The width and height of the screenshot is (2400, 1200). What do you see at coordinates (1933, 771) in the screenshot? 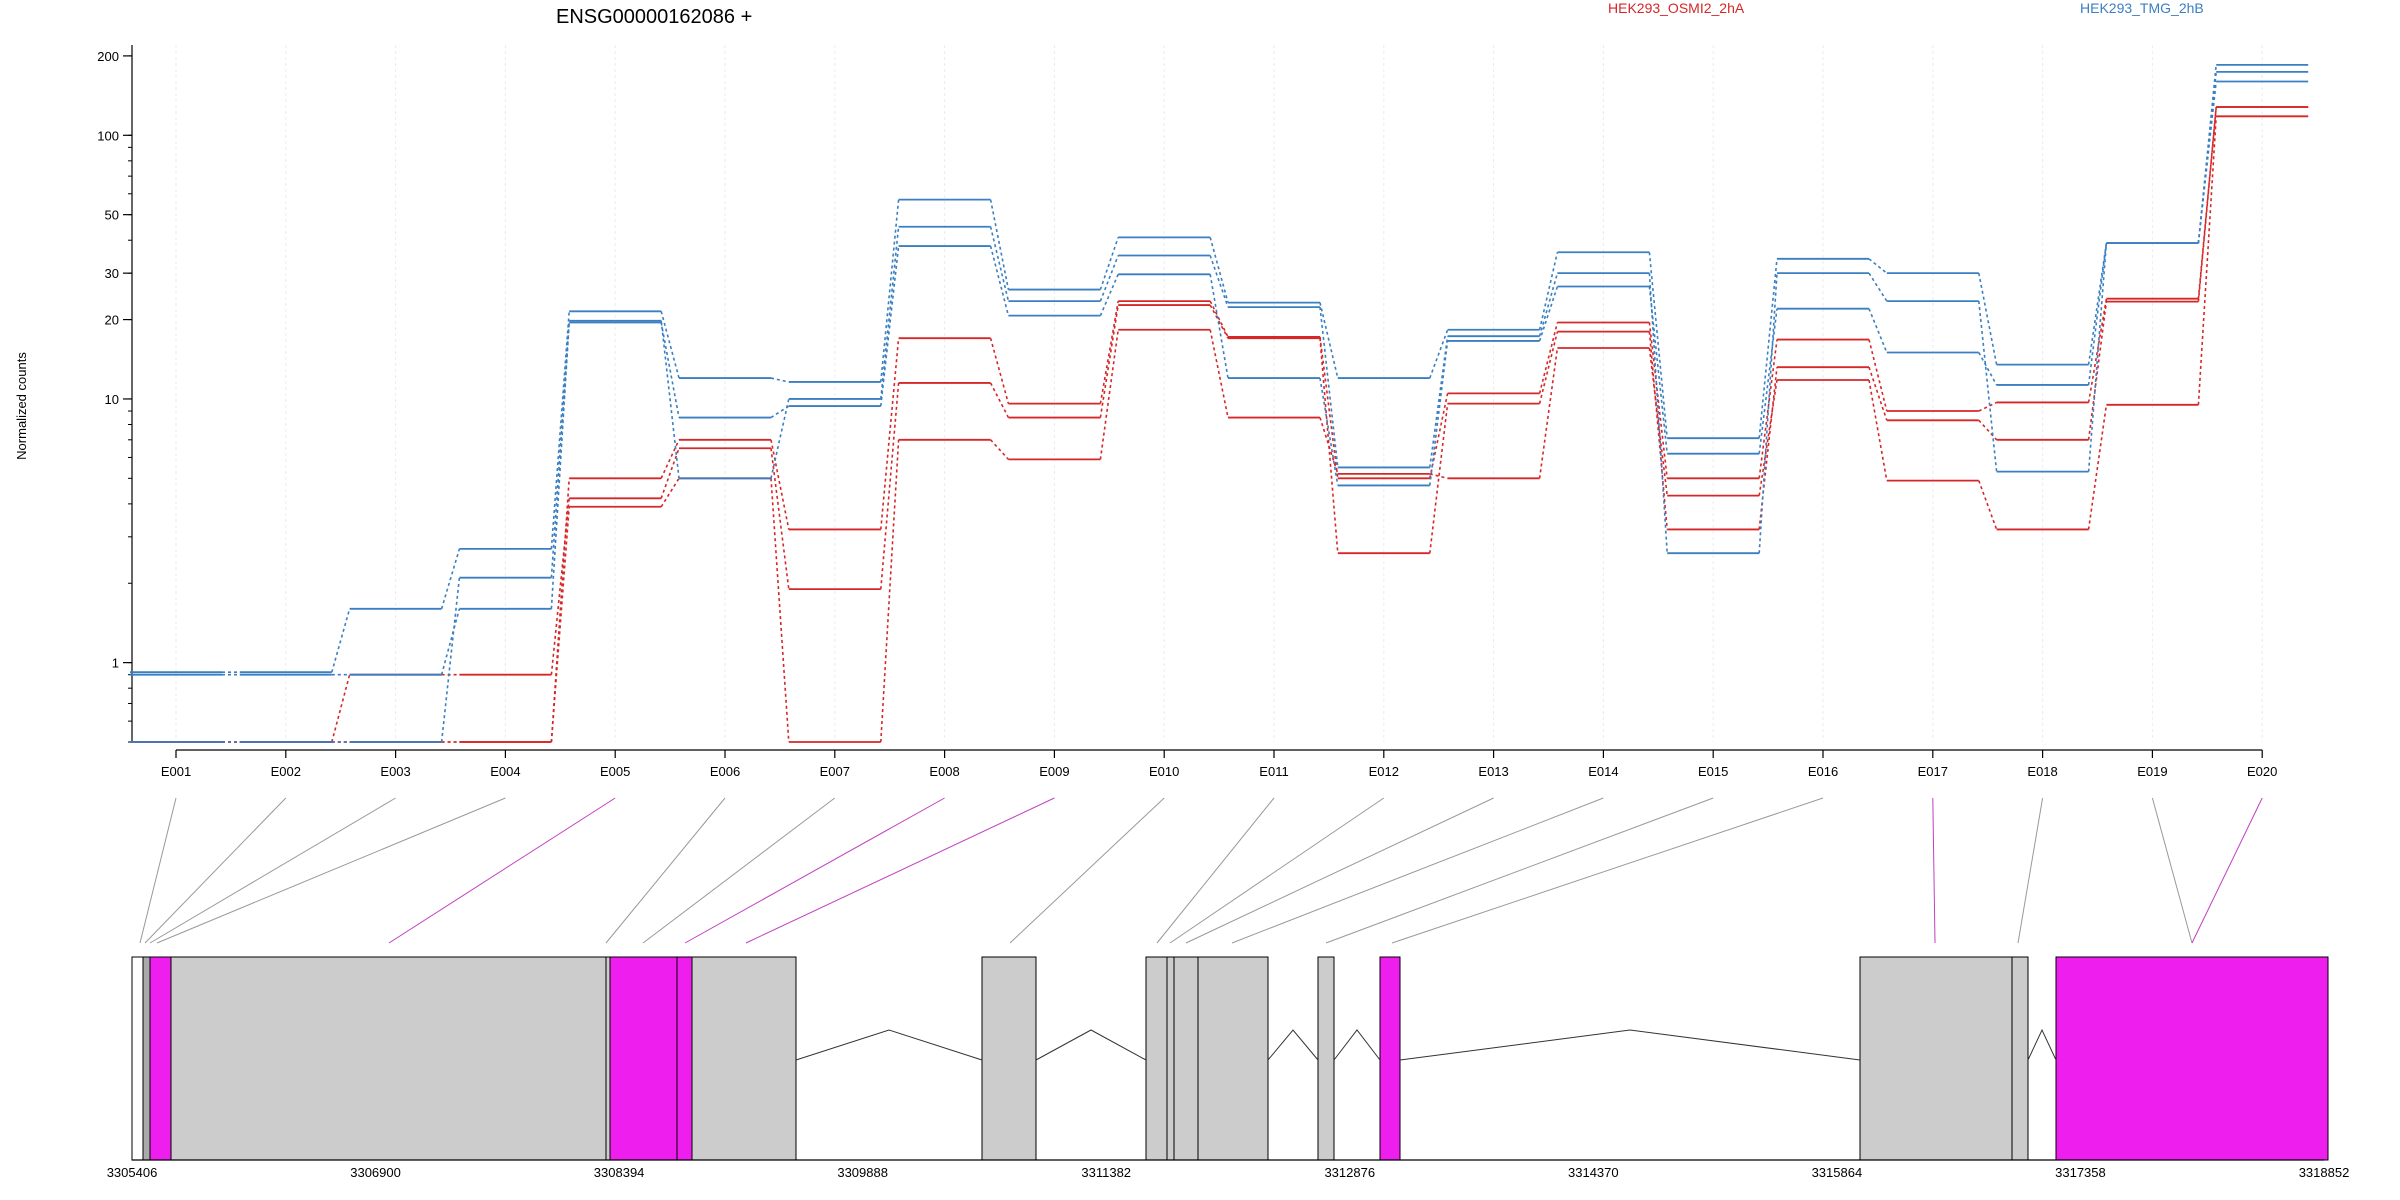
I see `x-tick-label: E017` at bounding box center [1933, 771].